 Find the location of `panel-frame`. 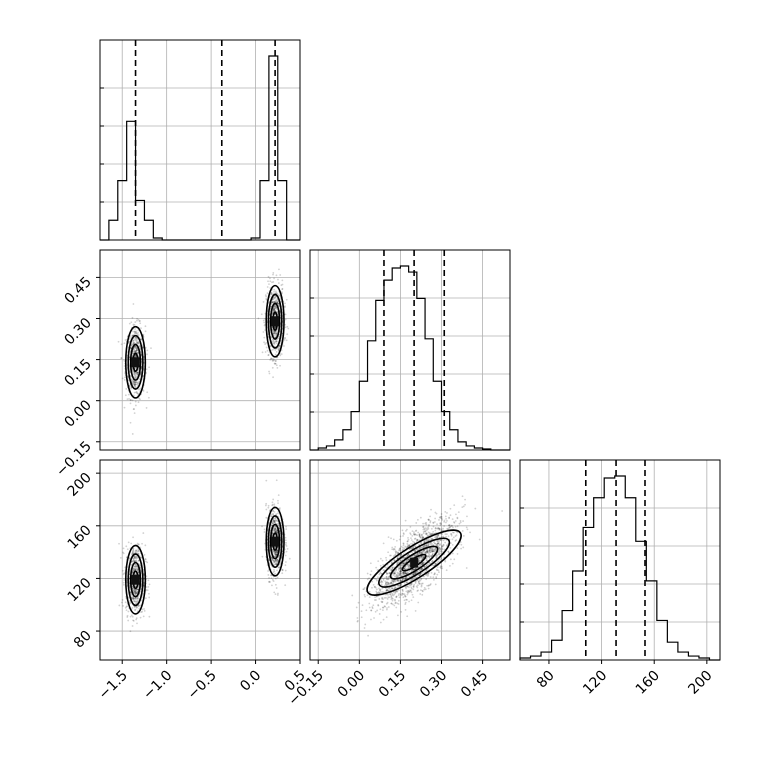

panel-frame is located at coordinates (200, 350).